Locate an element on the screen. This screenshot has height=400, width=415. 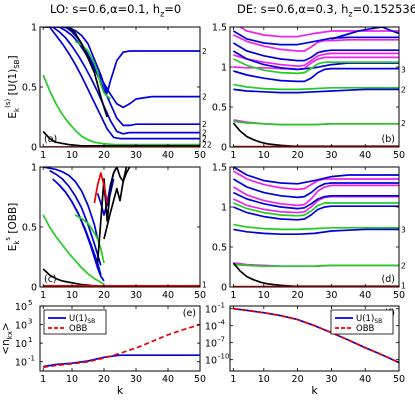
panel-e-ytick-exponent: 1 is located at coordinates (30, 340).